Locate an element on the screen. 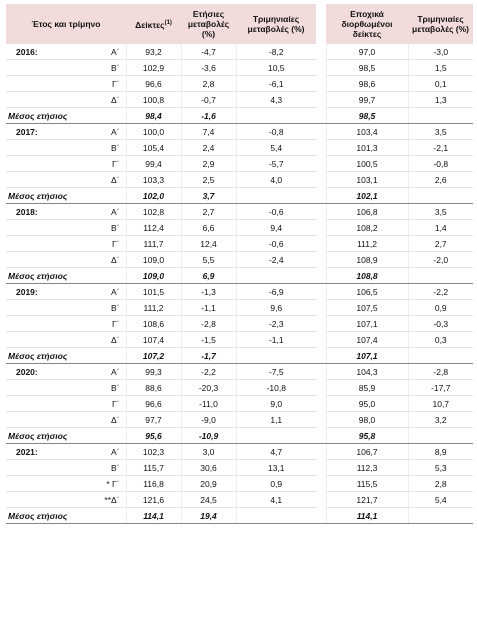 This screenshot has width=477, height=628. value-cell: 97,0 is located at coordinates (367, 52).